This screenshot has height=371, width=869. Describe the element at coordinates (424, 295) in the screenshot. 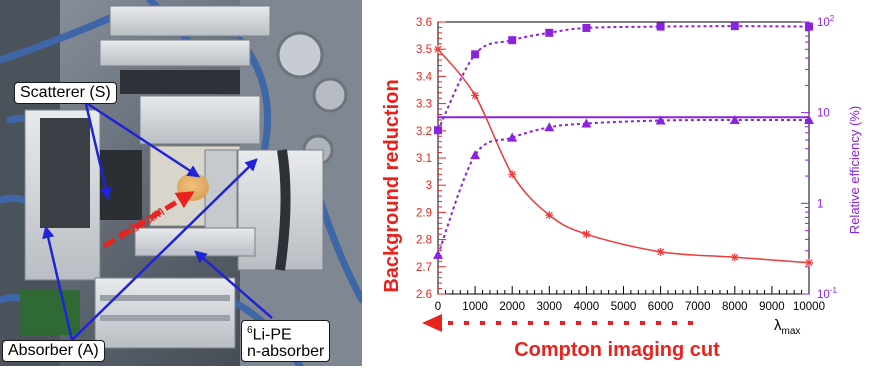

I see `y-left-tick-label: 2.6` at that location.